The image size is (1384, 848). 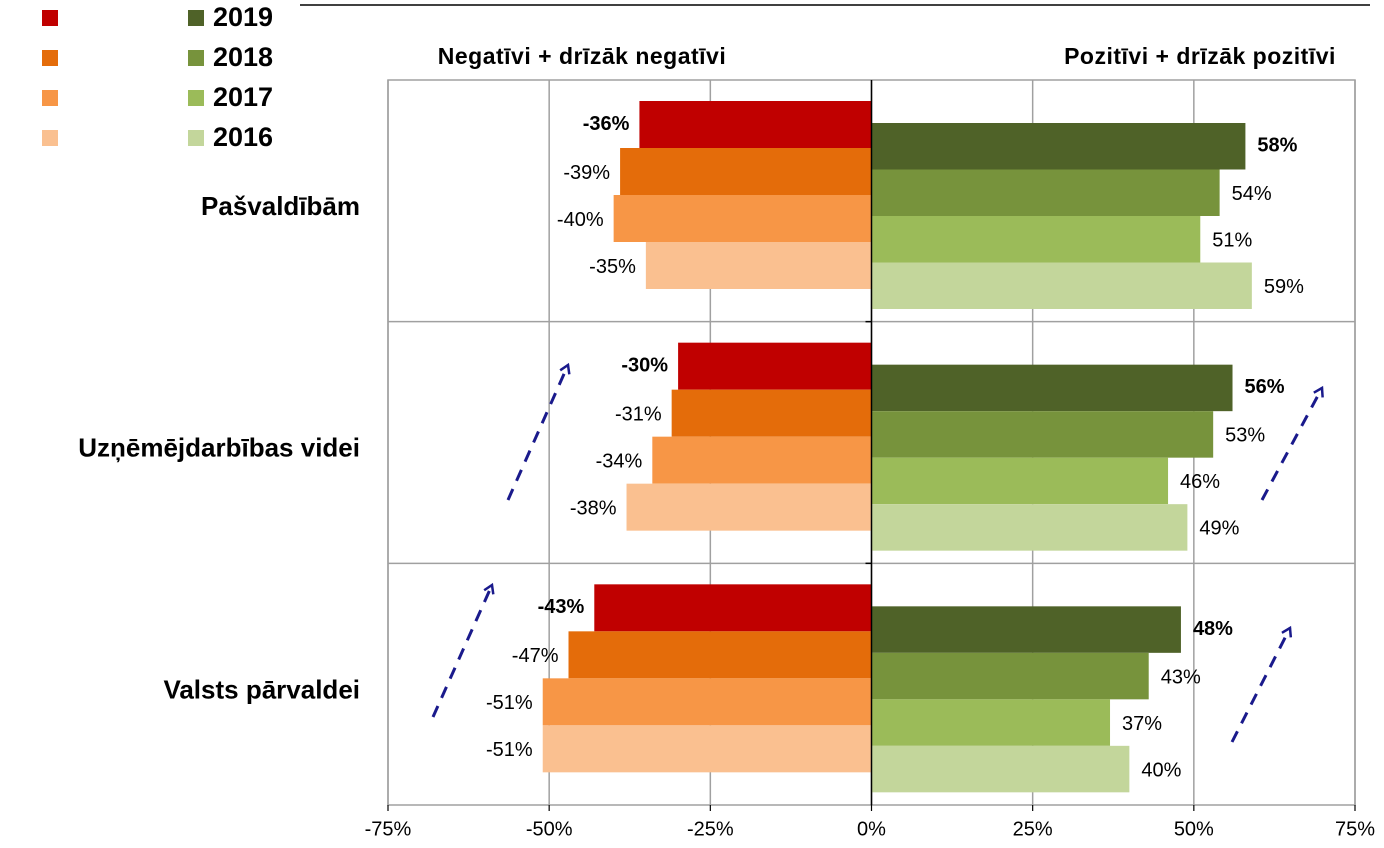 What do you see at coordinates (1232, 241) in the screenshot?
I see `value-label: 51%` at bounding box center [1232, 241].